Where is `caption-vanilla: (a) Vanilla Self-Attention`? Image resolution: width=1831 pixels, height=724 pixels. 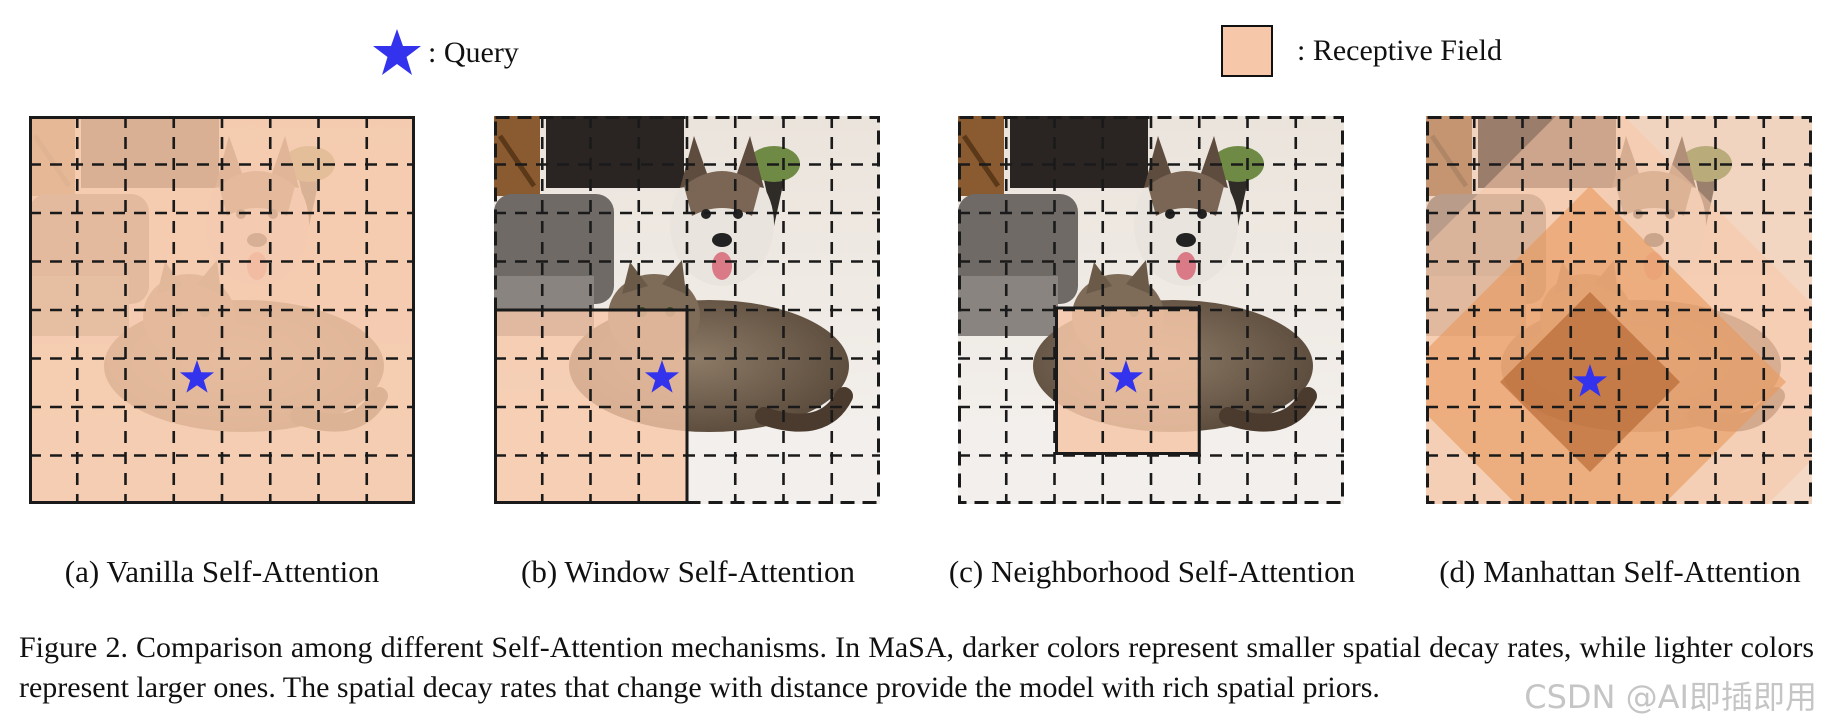 caption-vanilla: (a) Vanilla Self-Attention is located at coordinates (222, 571).